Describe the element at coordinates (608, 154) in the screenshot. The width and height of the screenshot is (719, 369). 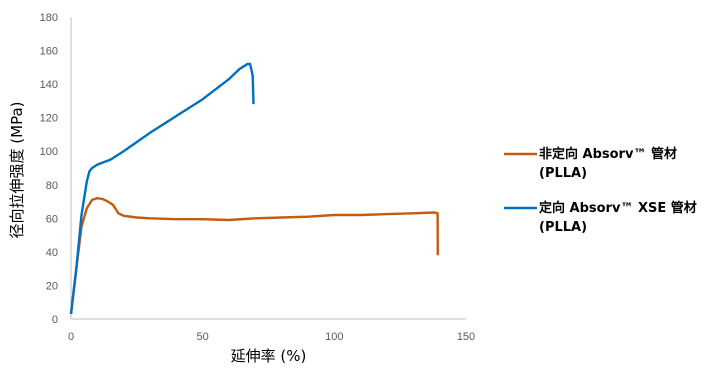
I see `legend-label: 非定向 Absorv™ 管材` at that location.